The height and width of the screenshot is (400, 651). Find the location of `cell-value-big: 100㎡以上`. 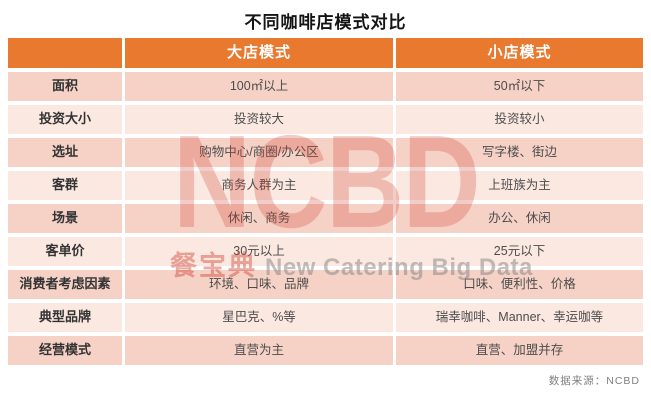

cell-value-big: 100㎡以上 is located at coordinates (259, 86).